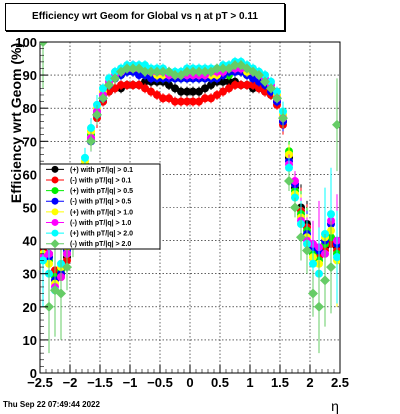 The height and width of the screenshot is (414, 400). What do you see at coordinates (100, 244) in the screenshot?
I see `legend-label: (-) with pT/|q| > 2.0` at bounding box center [100, 244].